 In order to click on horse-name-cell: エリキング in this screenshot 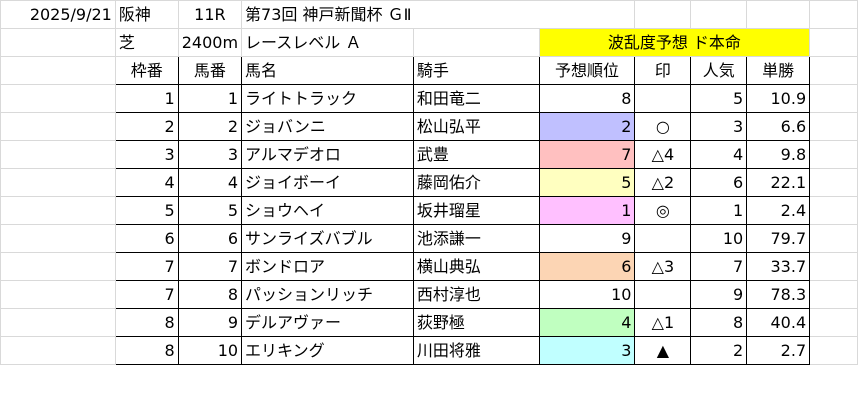, I will do `click(327, 350)`.